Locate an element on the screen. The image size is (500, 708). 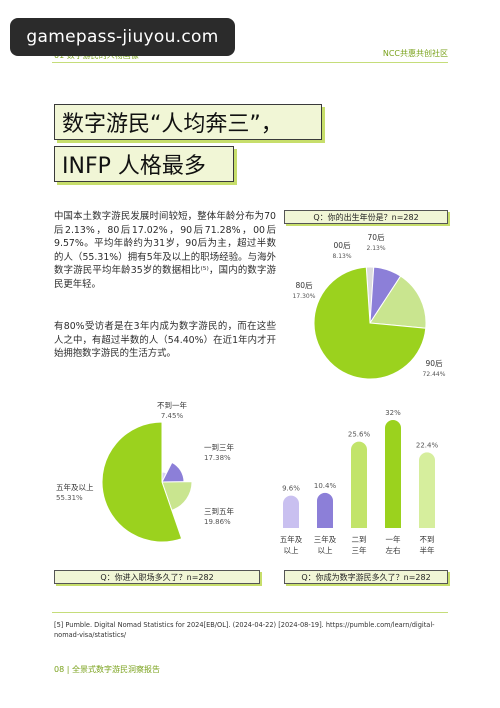
bar-category-1: 三年及 is located at coordinates (325, 539).